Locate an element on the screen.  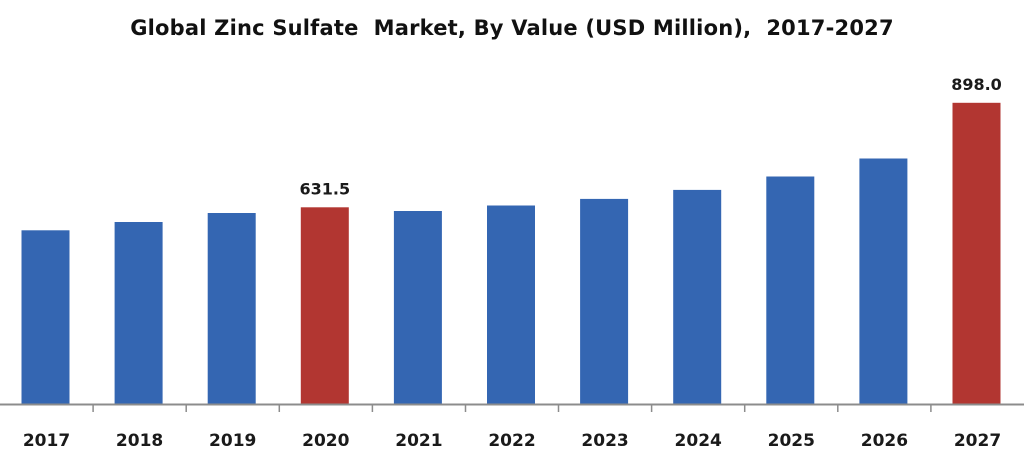
bar-2020 is located at coordinates (324, 305).